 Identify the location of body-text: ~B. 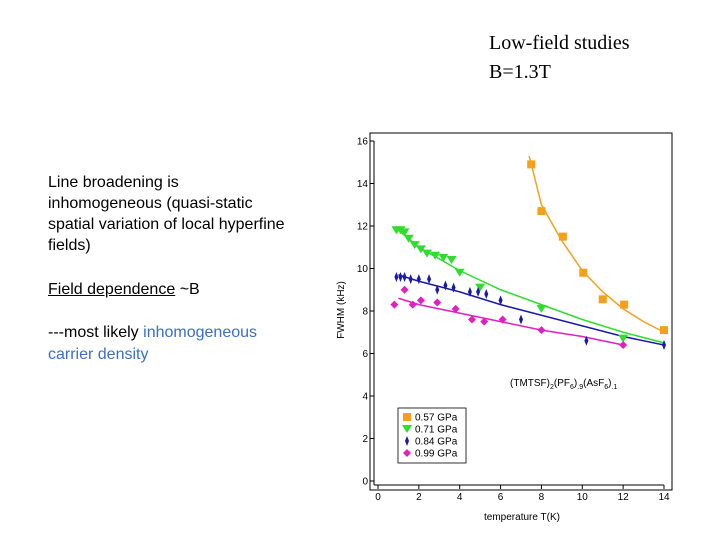
(189, 289).